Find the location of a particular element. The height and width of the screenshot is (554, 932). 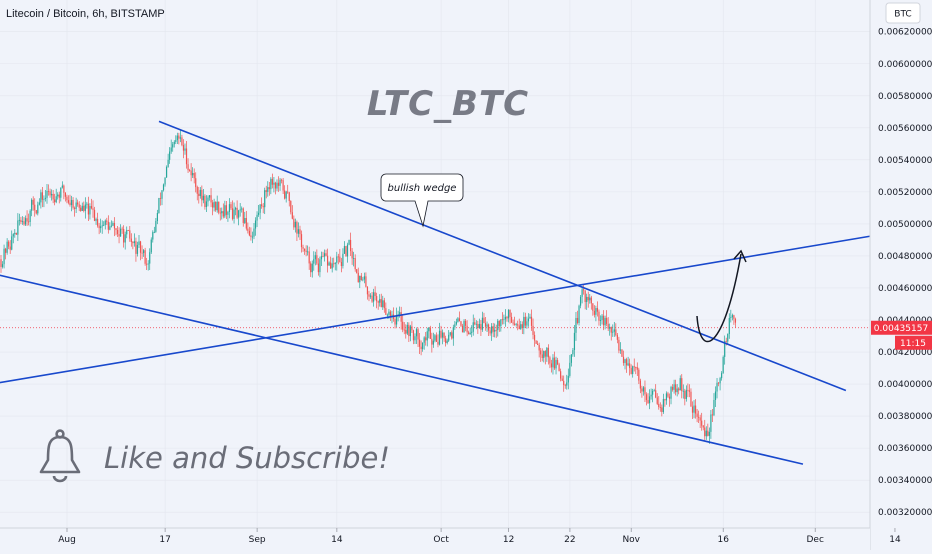

time-axis: Aug 17 Sep 14 Oct 12 22 Nov 16 Dec 14 is located at coordinates (450, 538).